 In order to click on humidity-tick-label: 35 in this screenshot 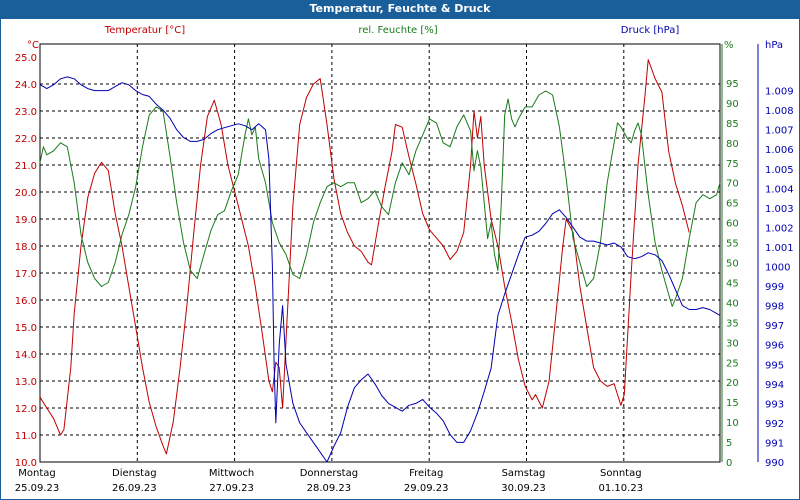, I will do `click(732, 323)`.